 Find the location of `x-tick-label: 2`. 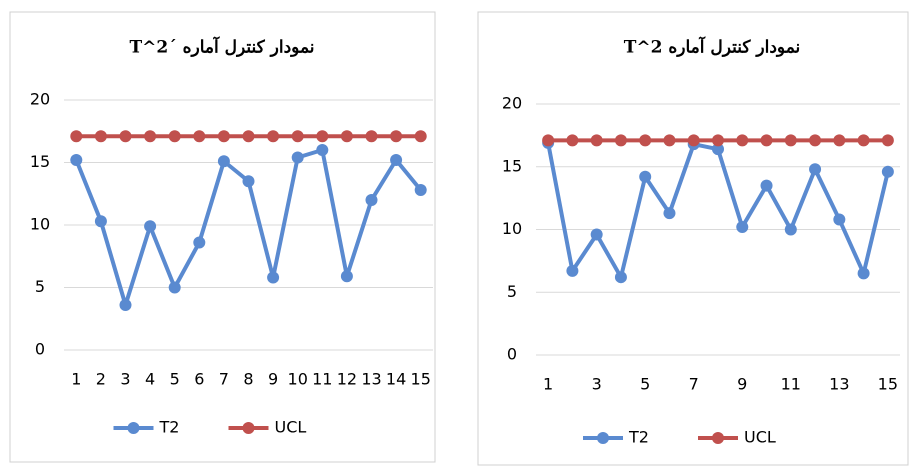

x-tick-label: 2 is located at coordinates (101, 379).